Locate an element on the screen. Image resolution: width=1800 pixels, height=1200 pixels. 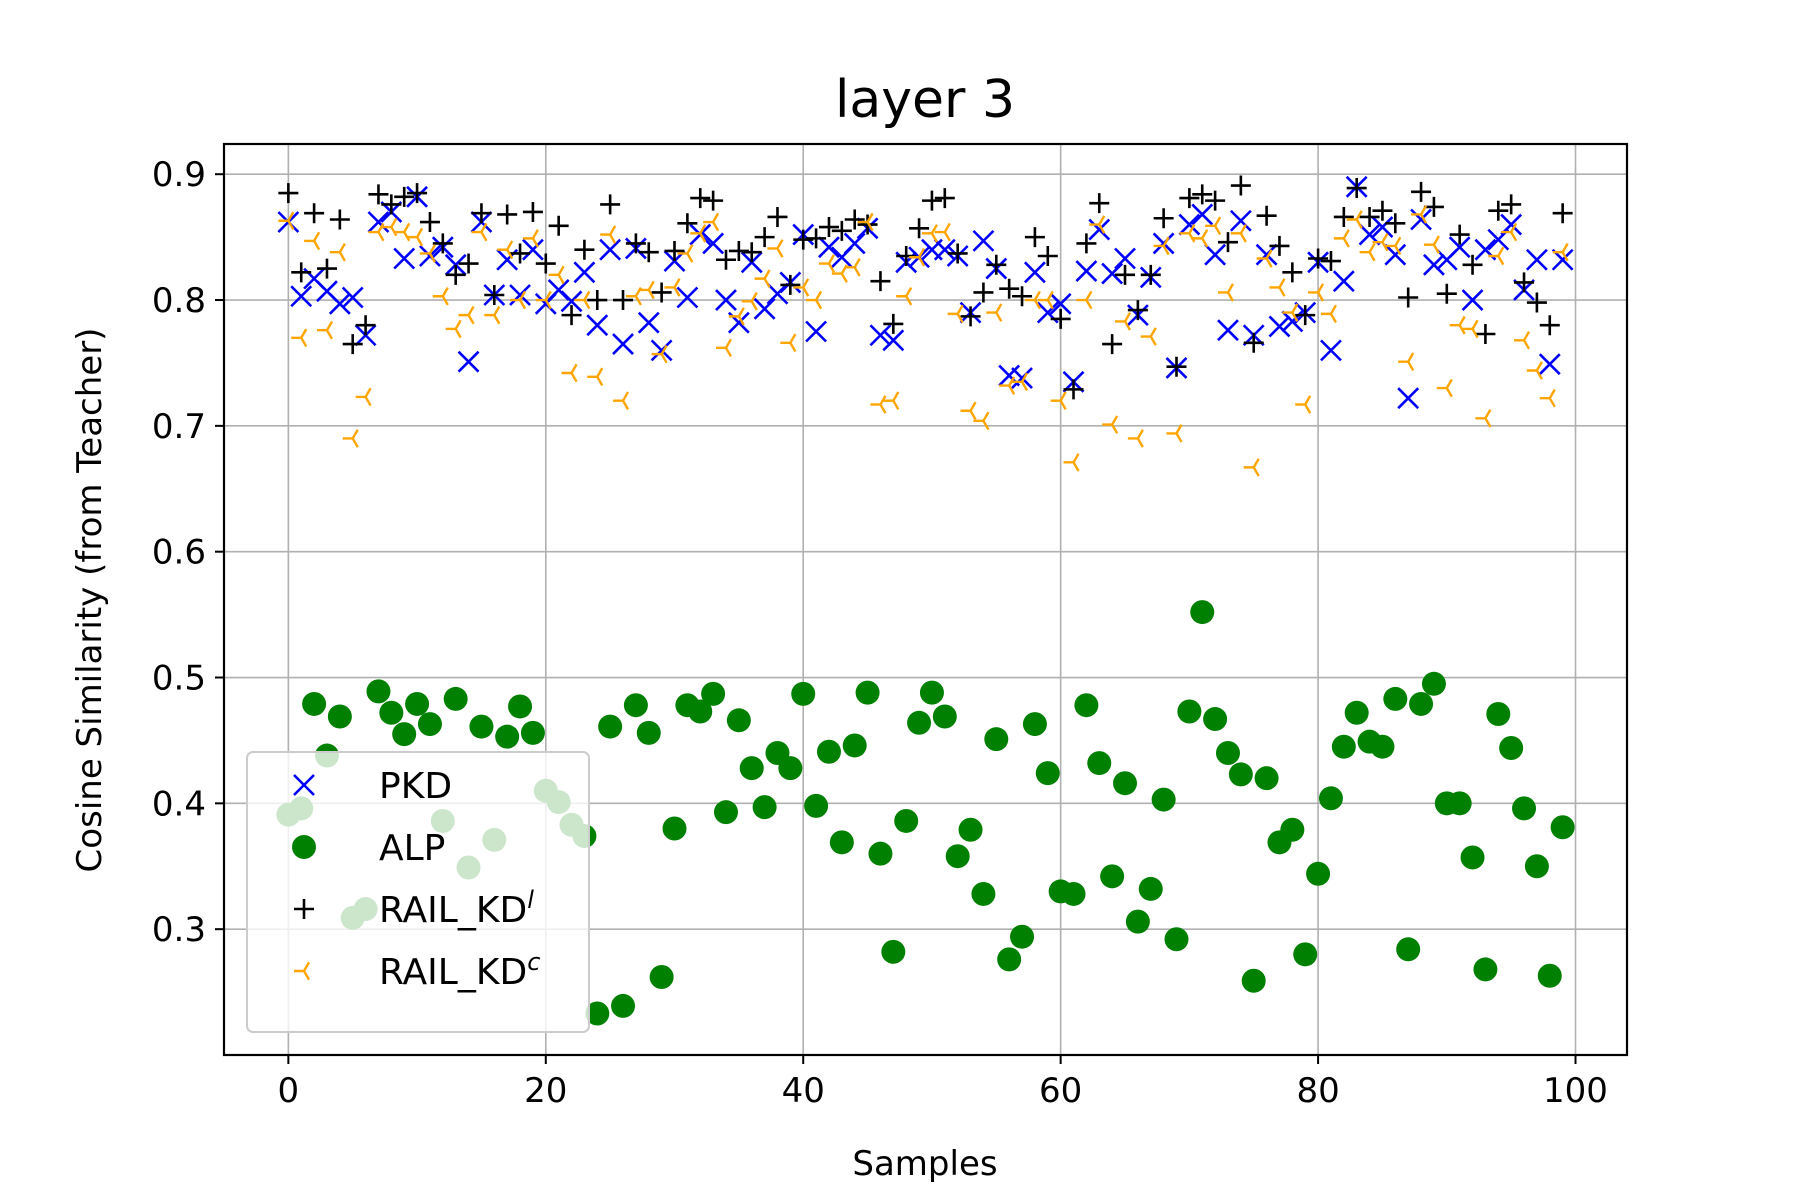
legend-box is located at coordinates (418, 892).